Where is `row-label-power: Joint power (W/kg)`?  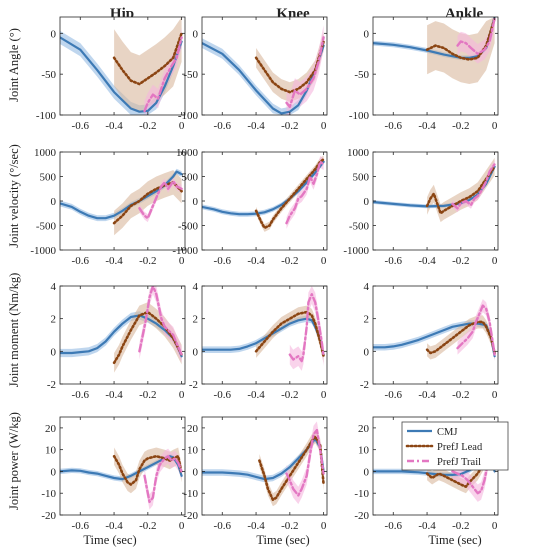
row-label-power: Joint power (W/kg) is located at coordinates (14, 461).